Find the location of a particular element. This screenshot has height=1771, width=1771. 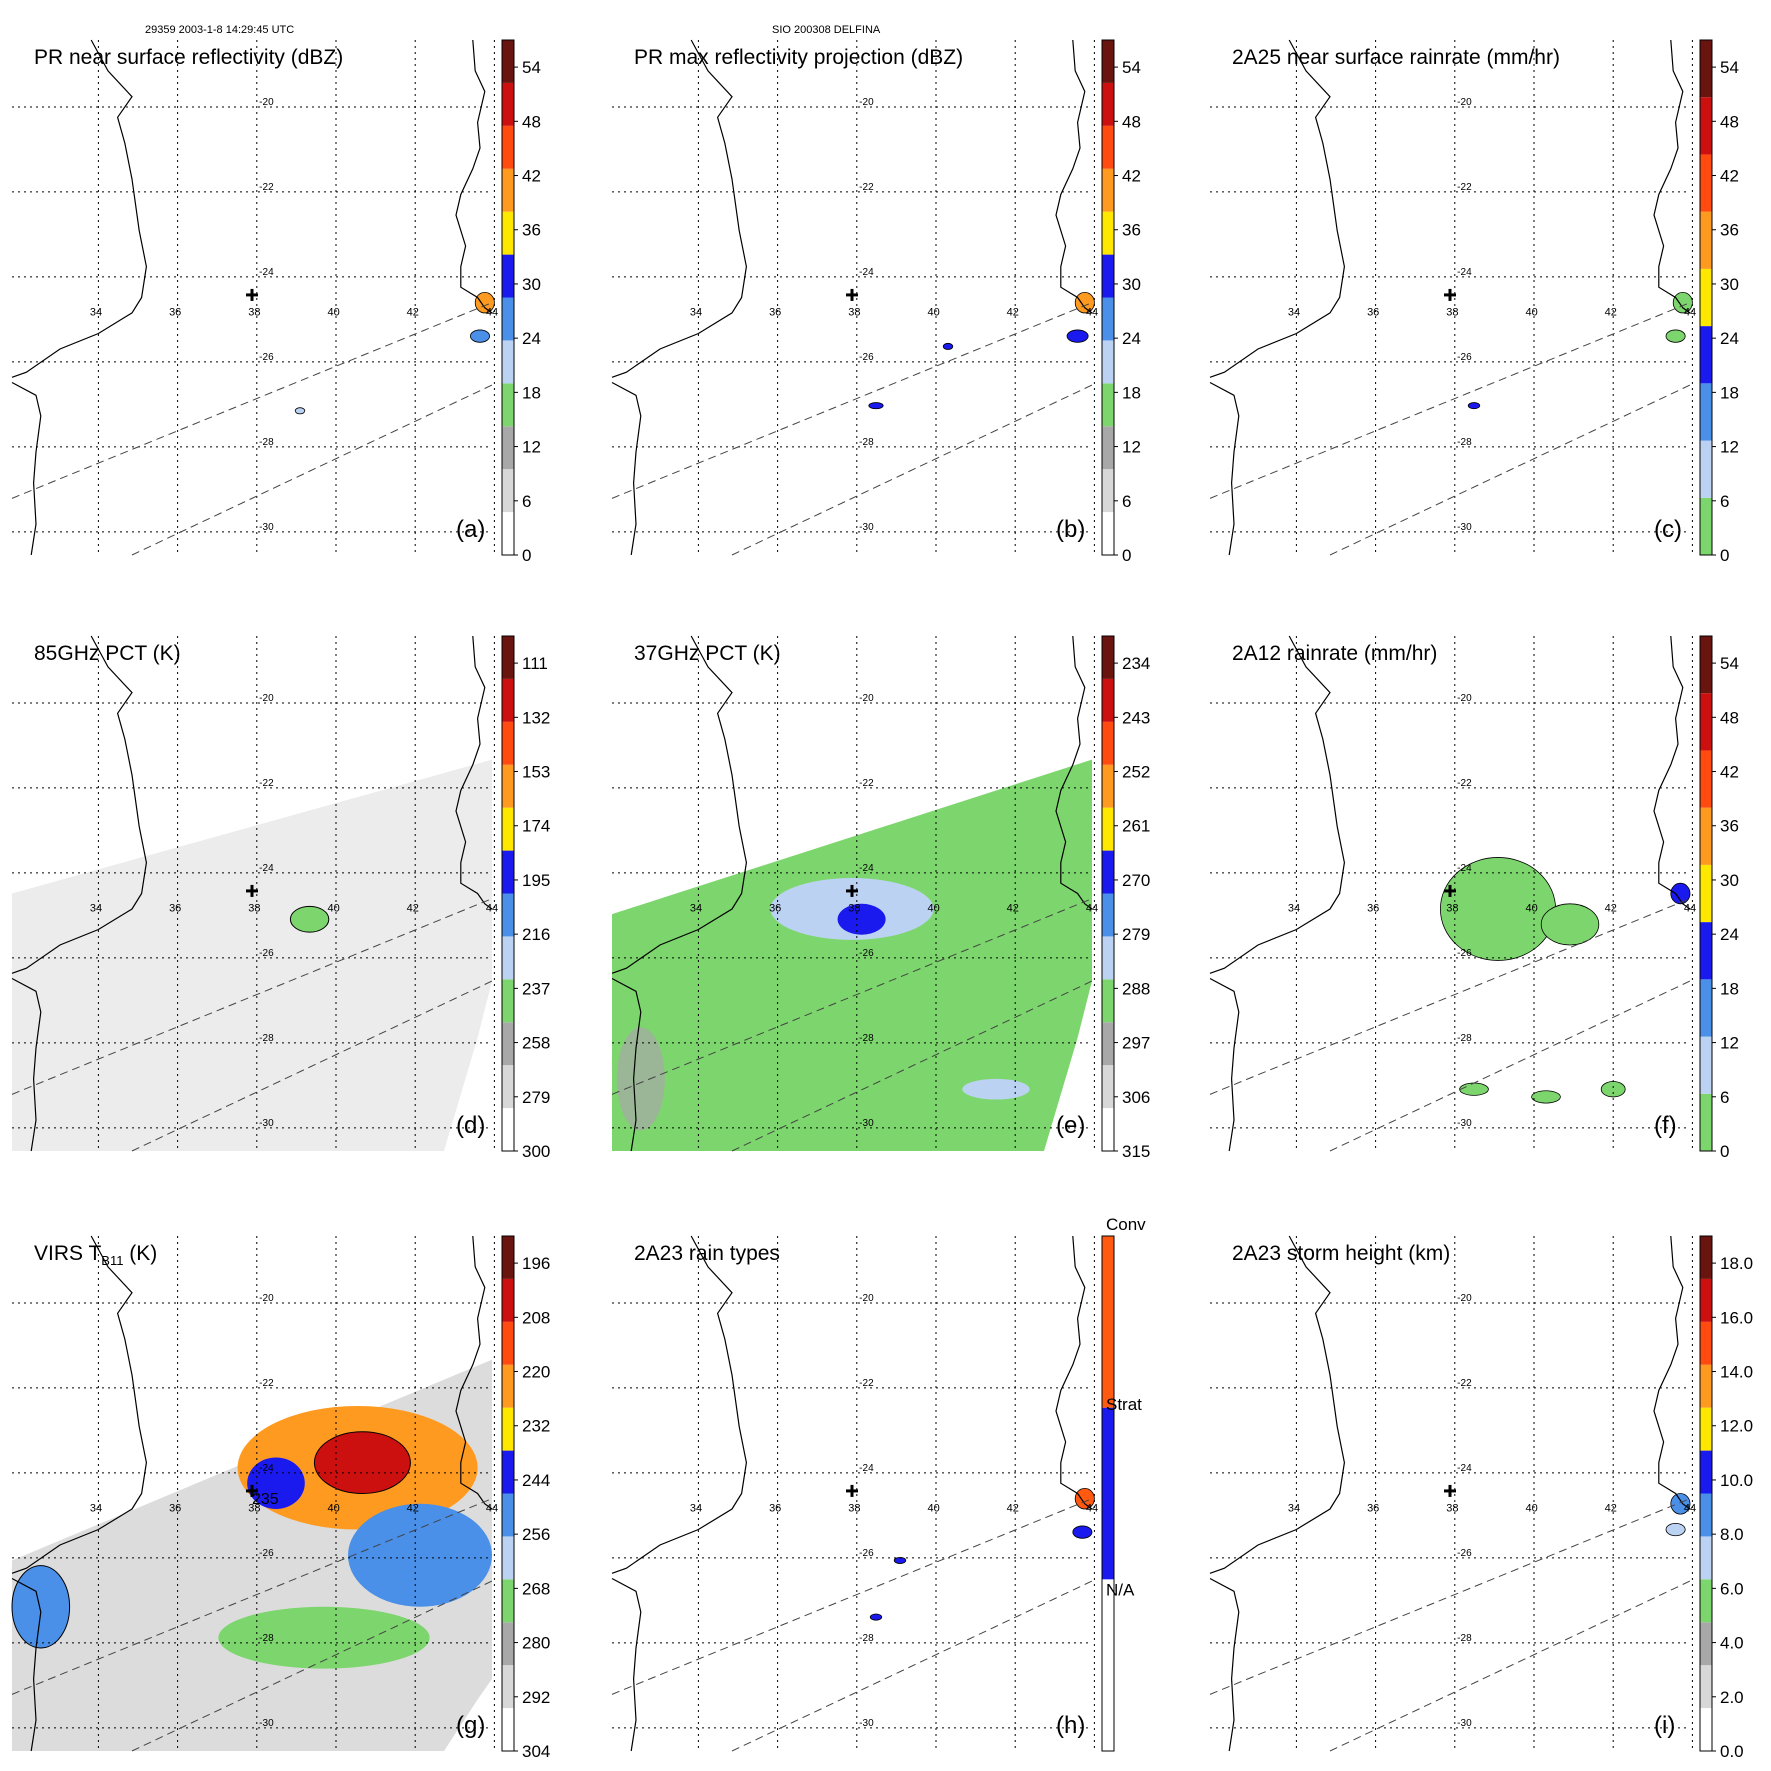

colorbar-tick-label: 237 is located at coordinates (536, 988).